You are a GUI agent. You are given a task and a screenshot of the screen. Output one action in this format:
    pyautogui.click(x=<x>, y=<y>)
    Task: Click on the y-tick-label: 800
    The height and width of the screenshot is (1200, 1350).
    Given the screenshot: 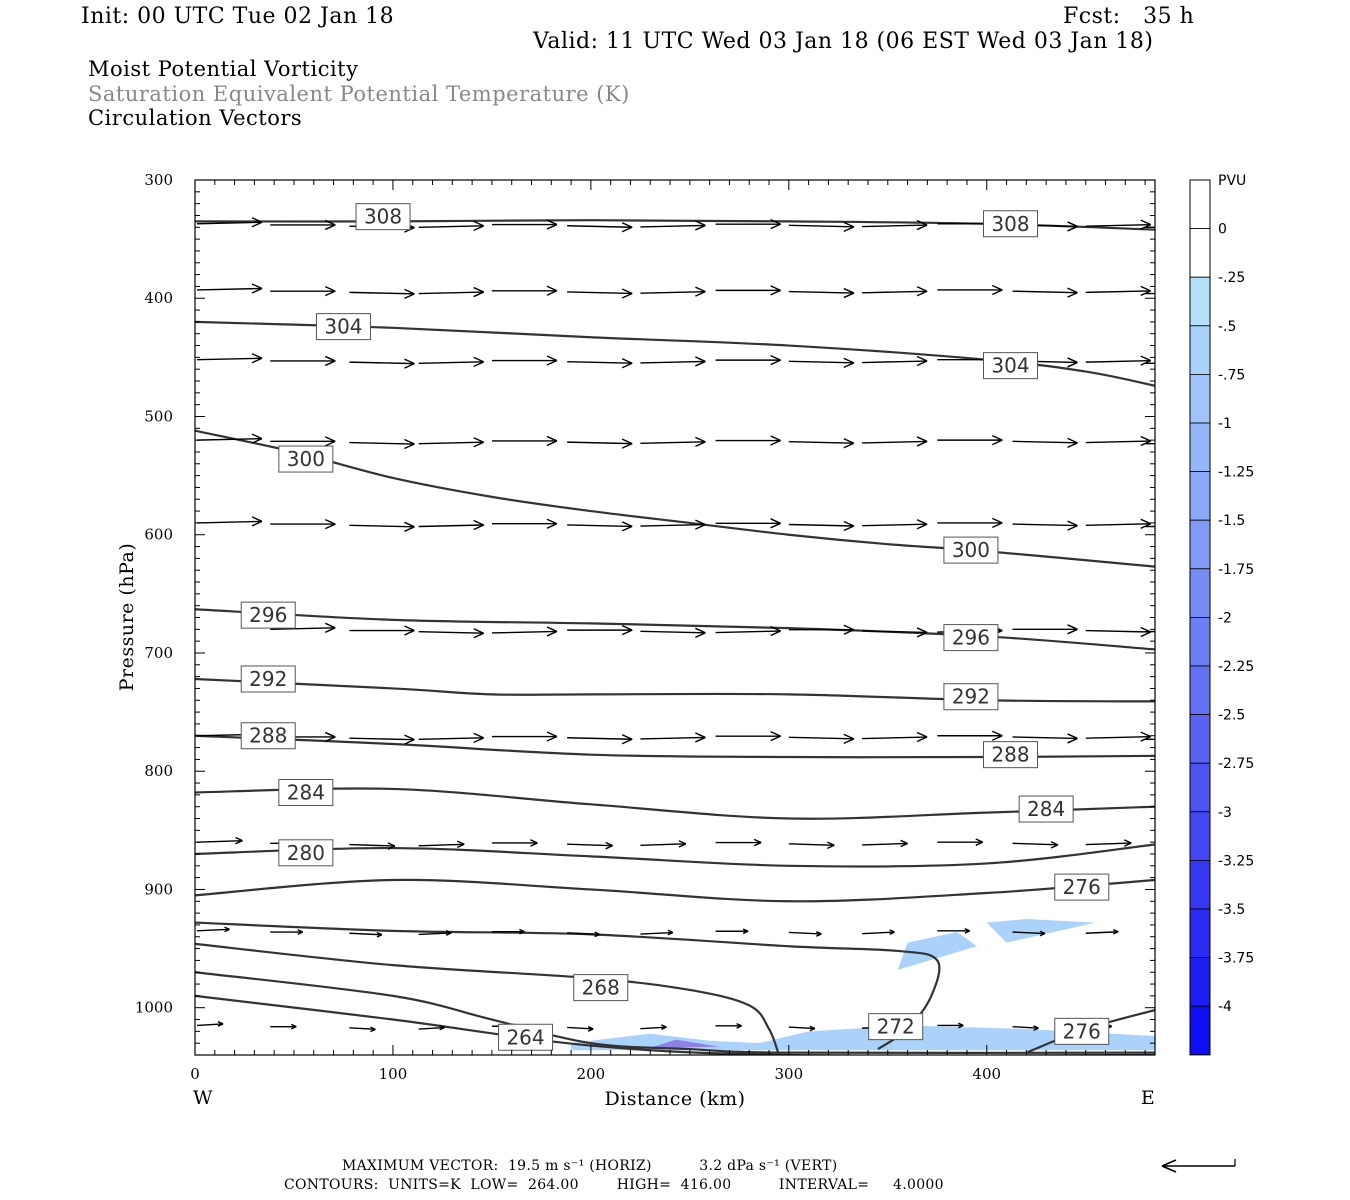 What is the action you would take?
    pyautogui.click(x=158, y=771)
    